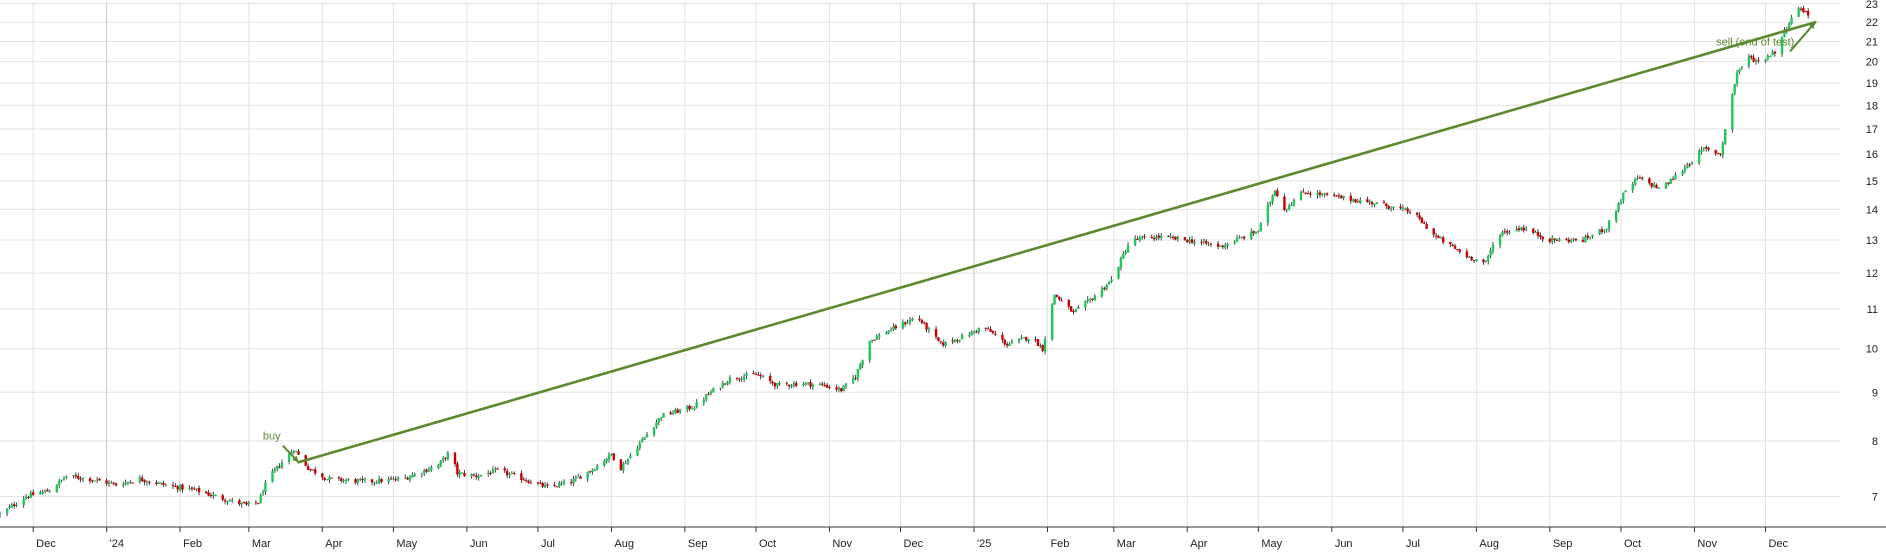  Describe the element at coordinates (1872, 106) in the screenshot. I see `y-tick-label: 18` at that location.